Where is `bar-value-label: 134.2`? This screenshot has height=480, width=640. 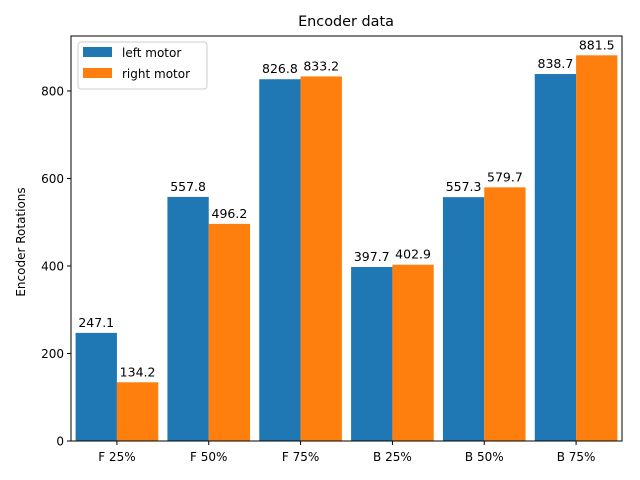
bar-value-label: 134.2 is located at coordinates (138, 371).